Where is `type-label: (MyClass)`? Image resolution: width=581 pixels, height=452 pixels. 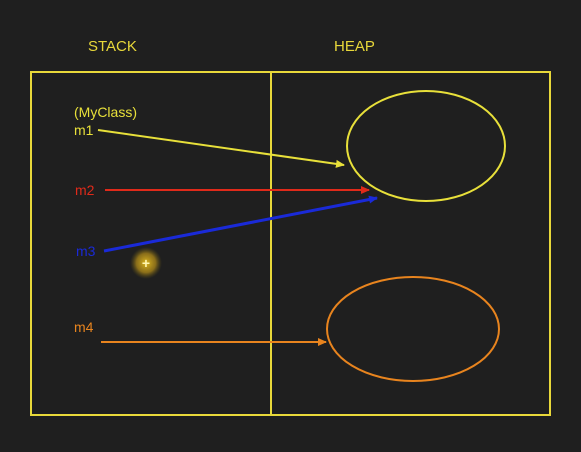
type-label: (MyClass) is located at coordinates (105, 112).